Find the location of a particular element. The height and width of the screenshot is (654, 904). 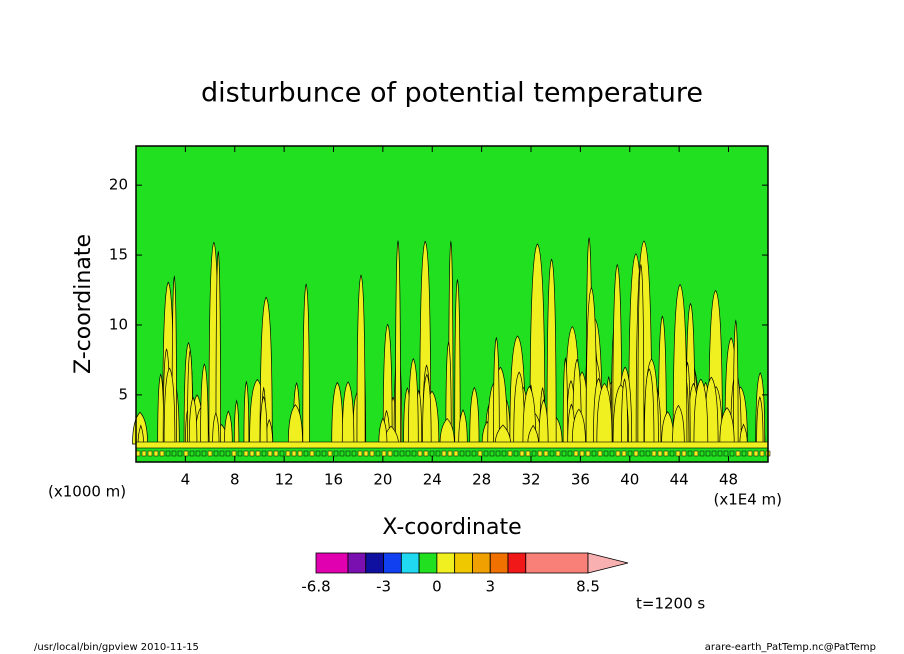

x-tick-label: 36 is located at coordinates (580, 480).